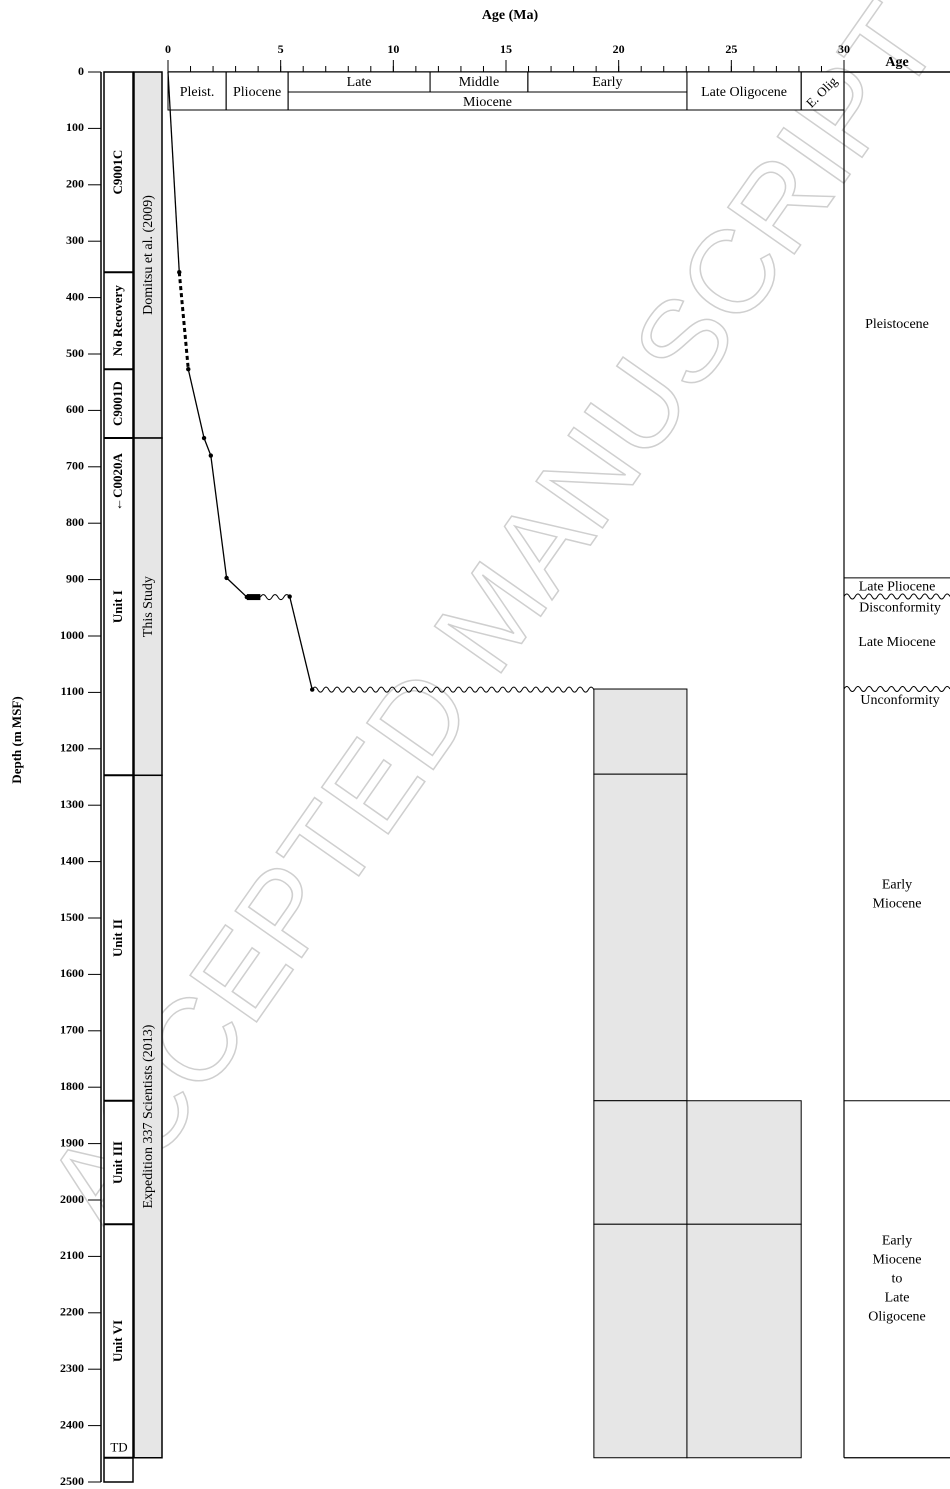 The image size is (950, 1489). Describe the element at coordinates (896, 62) in the screenshot. I see `age-column-title: Age` at that location.